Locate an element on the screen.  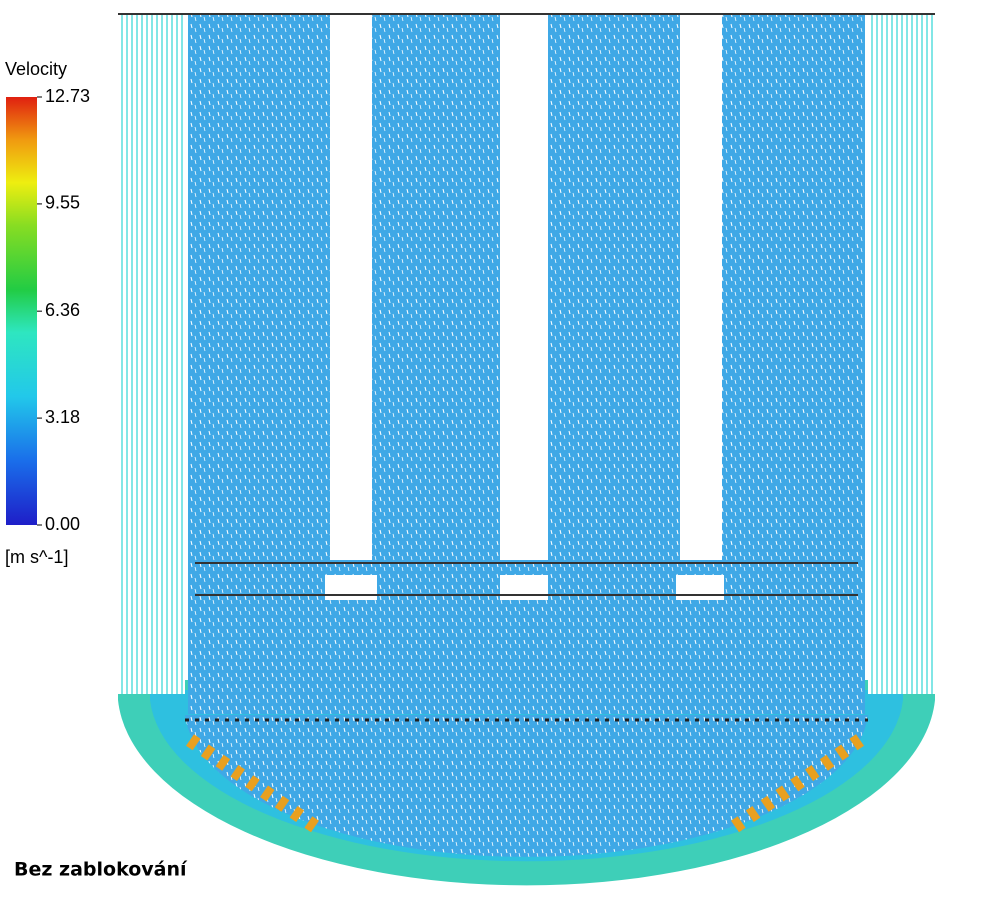
outer-annulus-left is located at coordinates (151, 354).